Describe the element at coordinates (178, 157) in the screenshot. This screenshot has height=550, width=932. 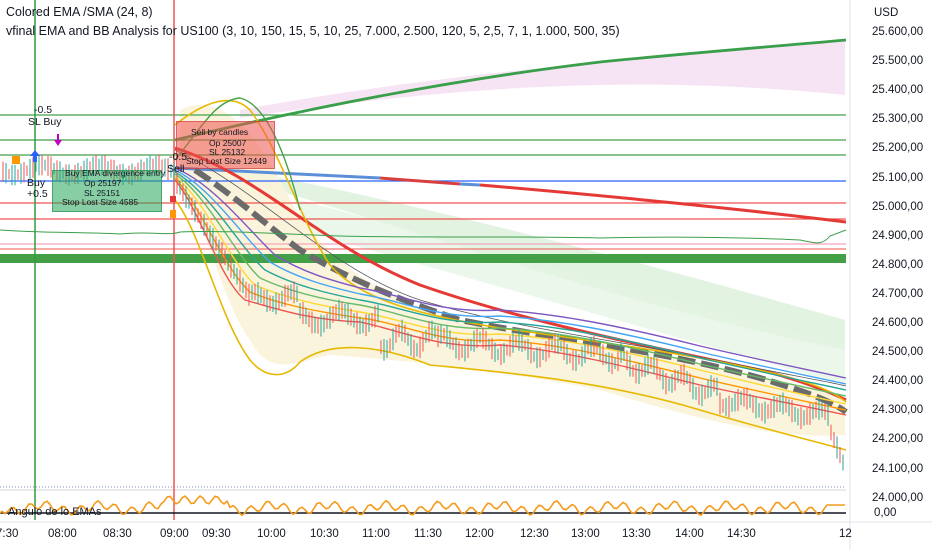
I see `marker-sell-minus-label: -0.5` at that location.